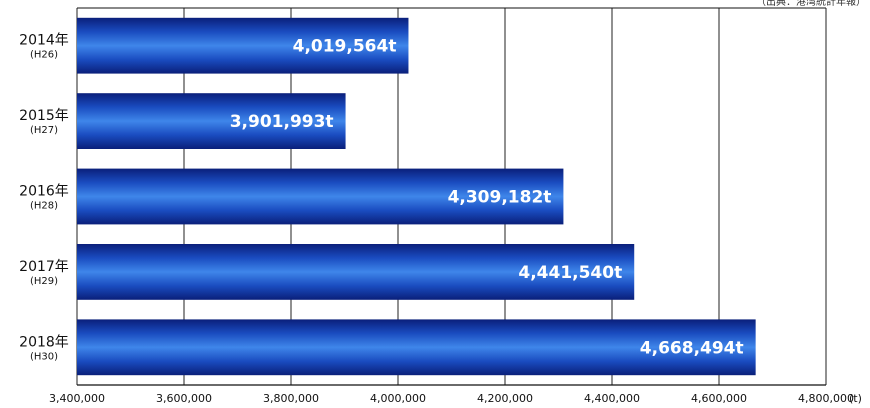 This screenshot has width=870, height=408. I want to click on category-year-label: 2017年, so click(44, 267).